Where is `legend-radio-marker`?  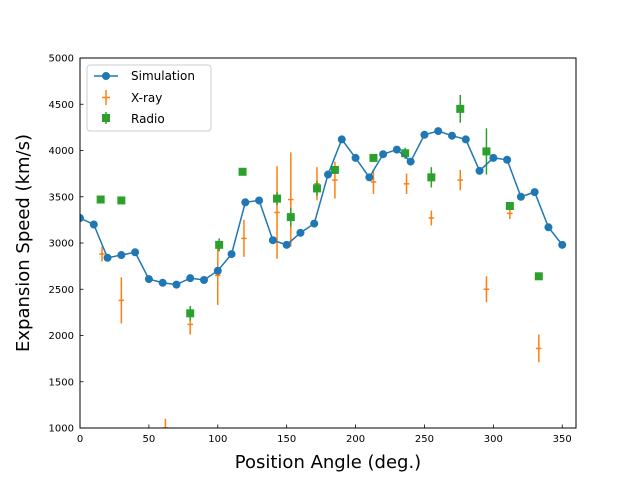
legend-radio-marker is located at coordinates (106, 118).